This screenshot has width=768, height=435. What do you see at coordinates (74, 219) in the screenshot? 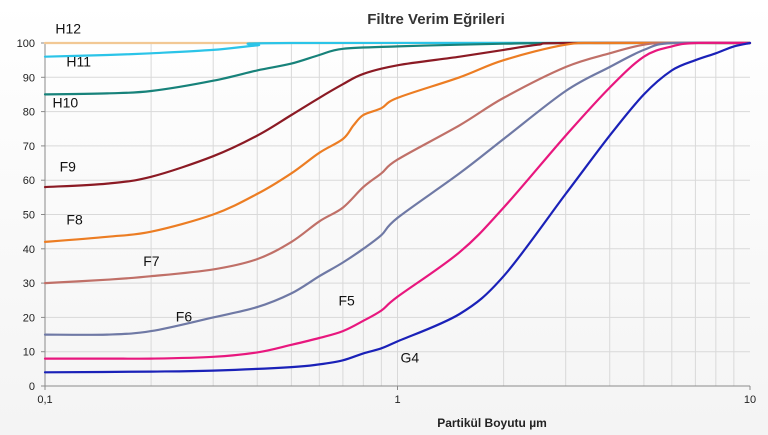
I see `series-label-f8: F8` at bounding box center [74, 219].